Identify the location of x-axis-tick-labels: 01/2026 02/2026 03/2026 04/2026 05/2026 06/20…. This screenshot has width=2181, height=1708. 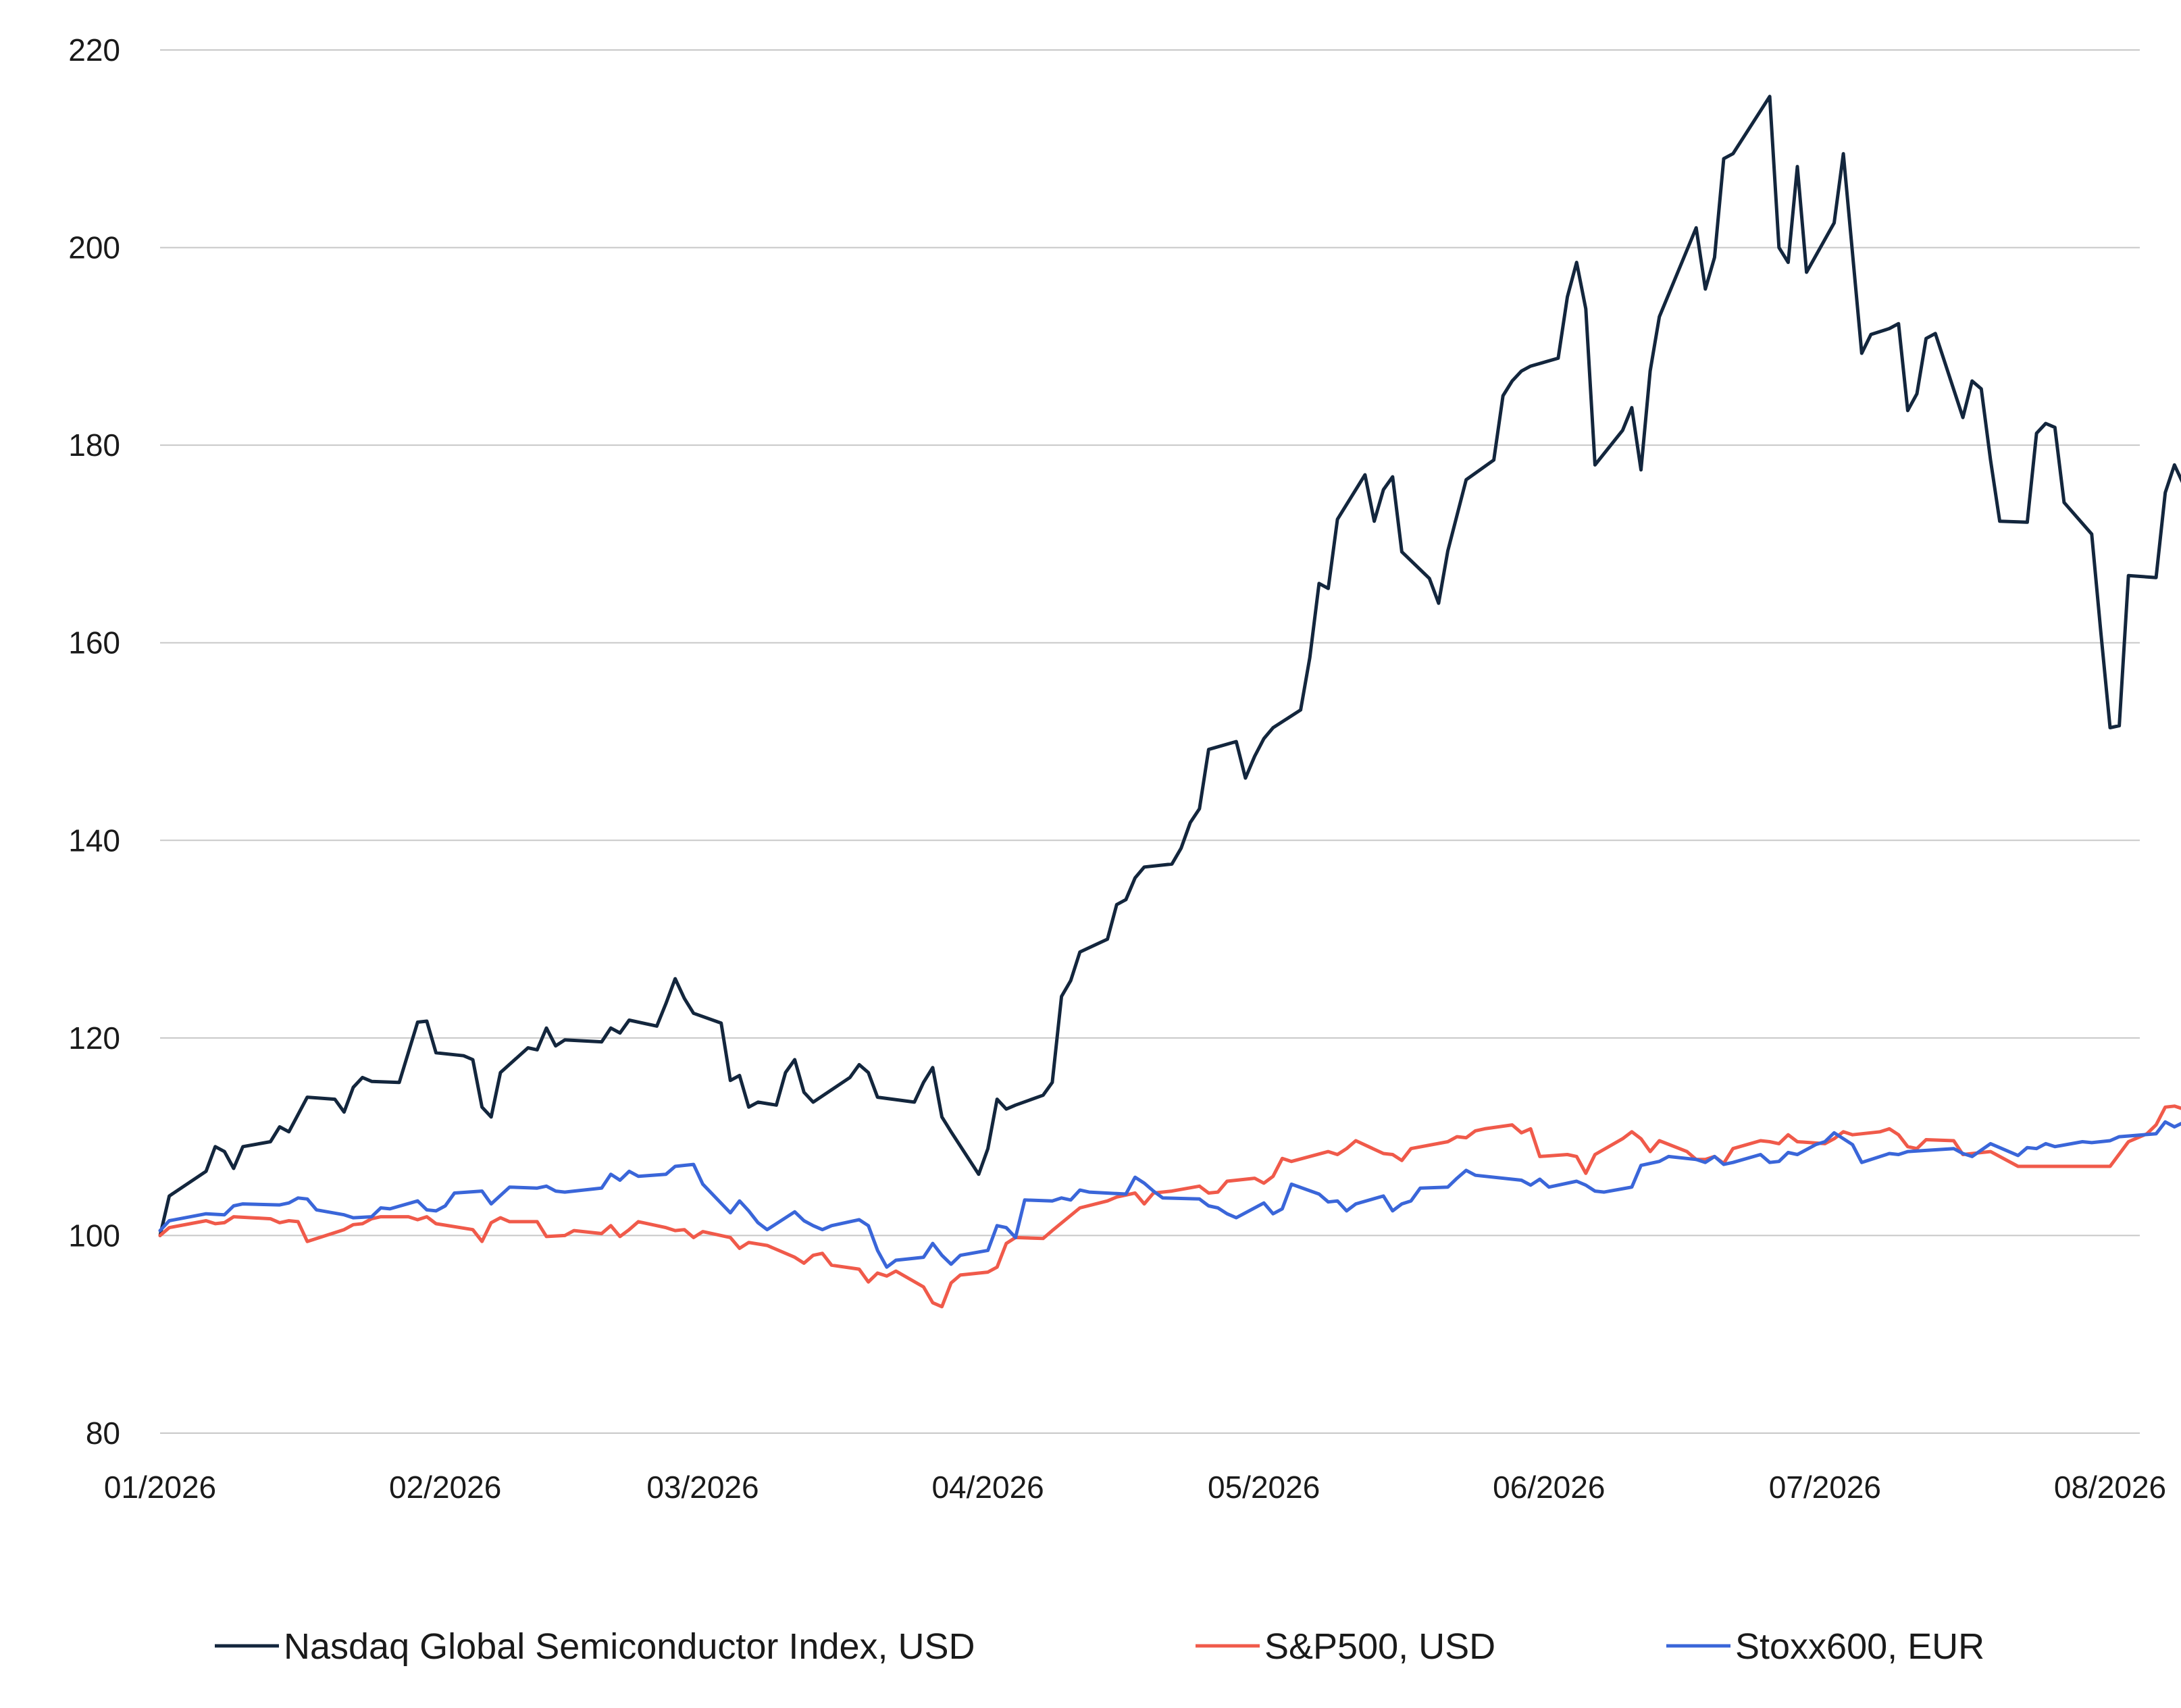
(1135, 1487).